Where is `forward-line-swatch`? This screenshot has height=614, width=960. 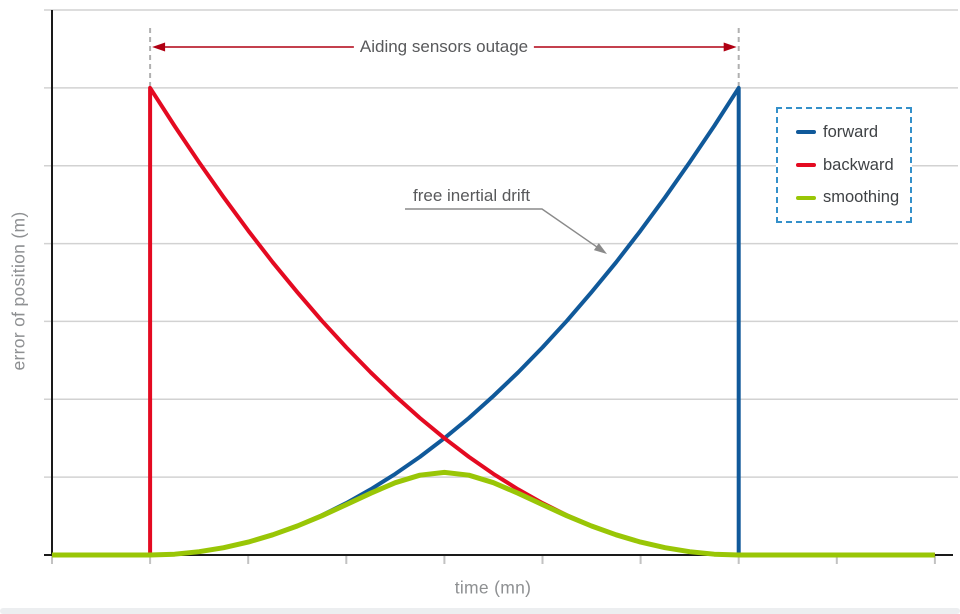 forward-line-swatch is located at coordinates (806, 132).